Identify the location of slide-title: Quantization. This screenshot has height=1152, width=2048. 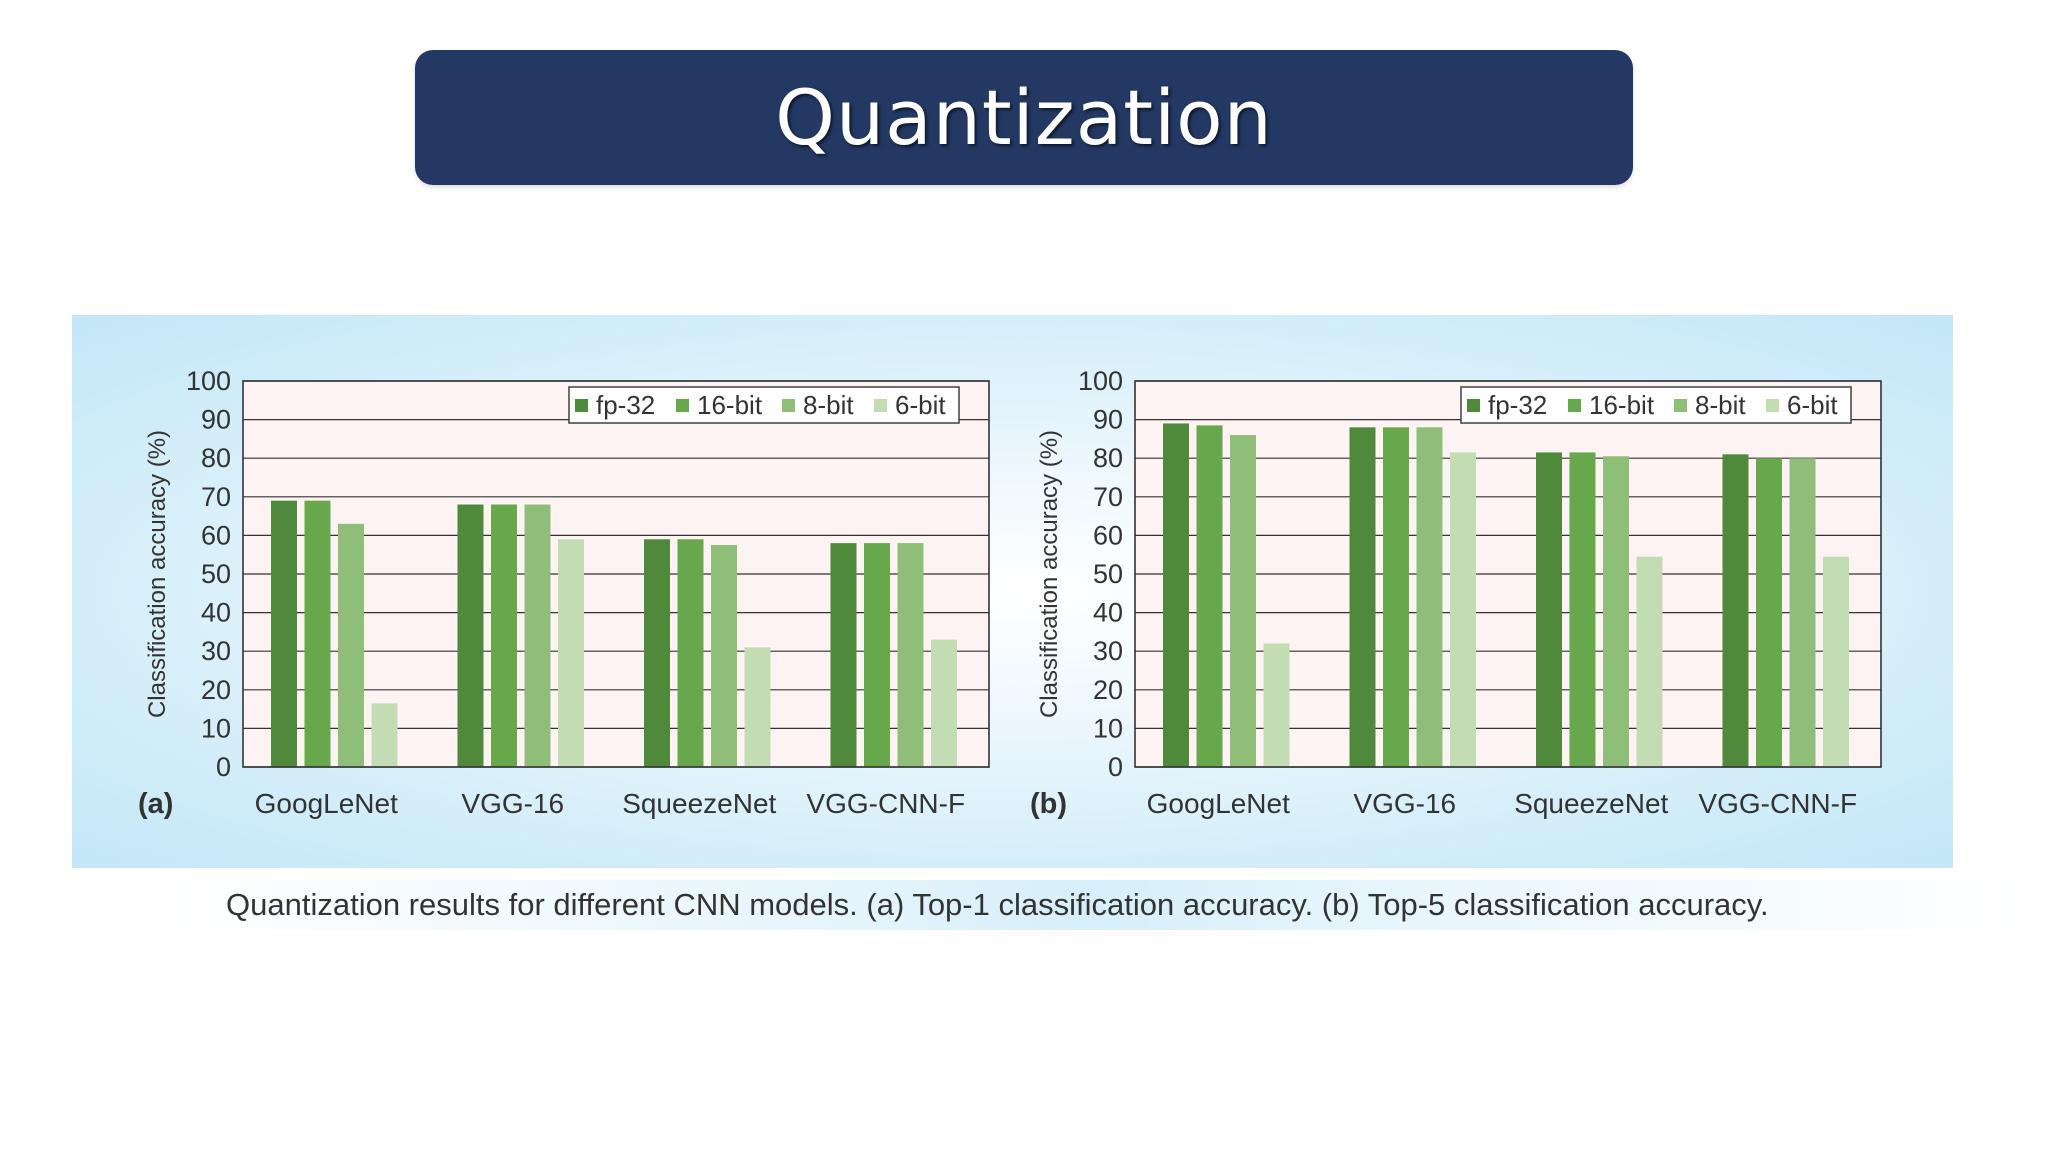
(1024, 117).